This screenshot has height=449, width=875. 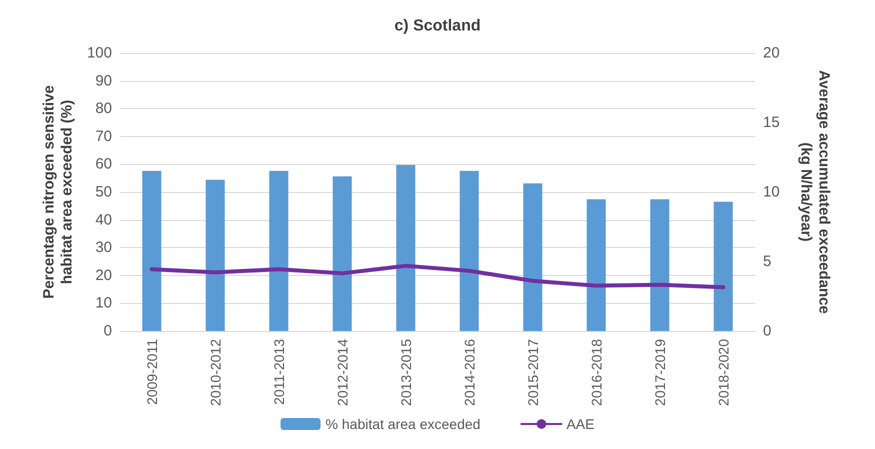 What do you see at coordinates (108, 331) in the screenshot?
I see `y-tick-label: 0` at bounding box center [108, 331].